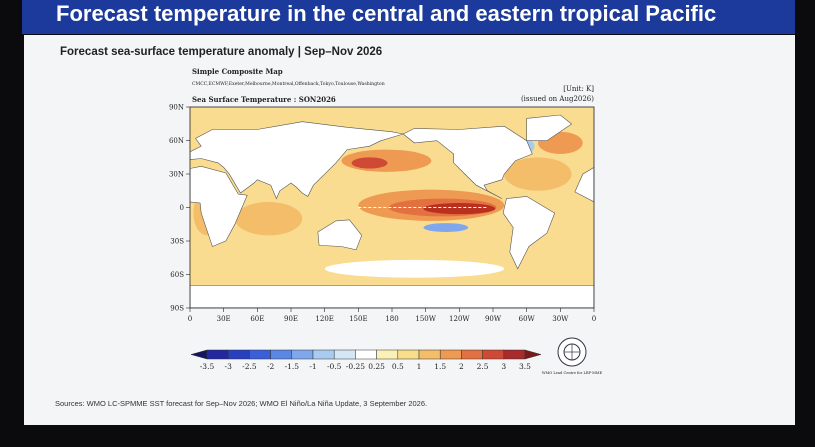 Image resolution: width=815 pixels, height=447 pixels. I want to click on map-heading: Simple Composite Map, so click(237, 71).